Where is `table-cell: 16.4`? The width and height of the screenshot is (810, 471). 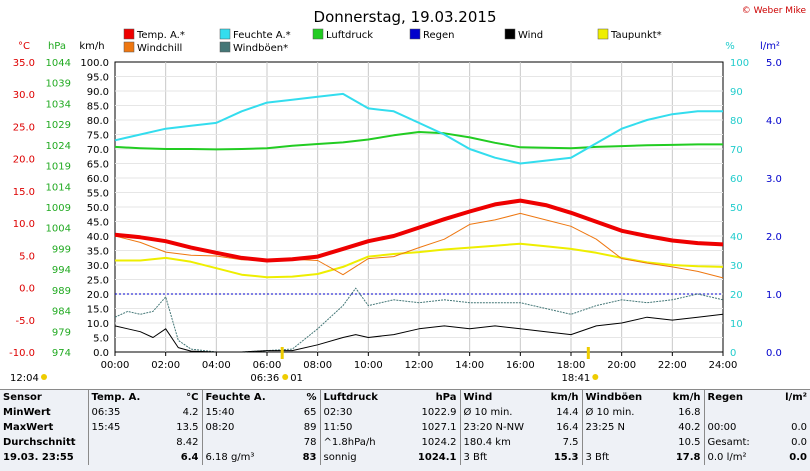
table-cell: 16.4 is located at coordinates (567, 427).